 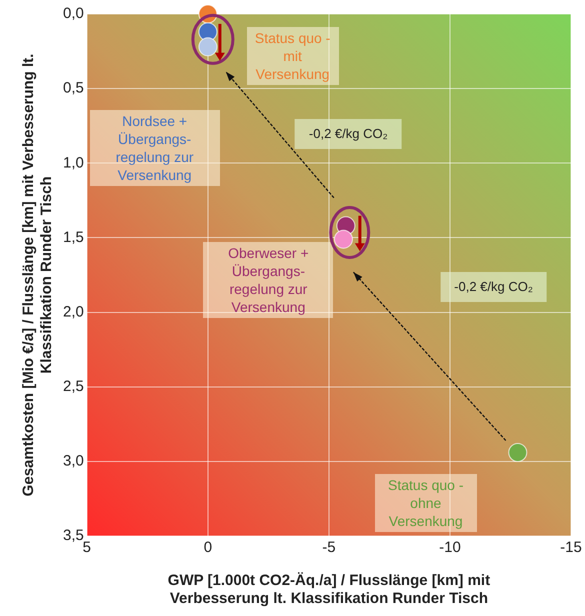 What do you see at coordinates (155, 148) in the screenshot?
I see `text-box: Nordsee + Übergangs-regelung zur Versenkung` at bounding box center [155, 148].